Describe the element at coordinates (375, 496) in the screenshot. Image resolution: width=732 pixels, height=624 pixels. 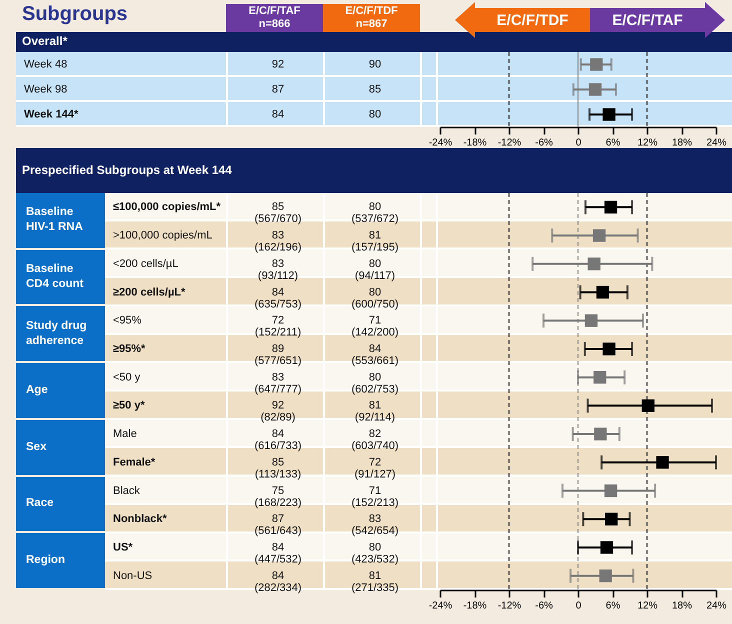
I see `data-label: 71 (152/213)` at that location.